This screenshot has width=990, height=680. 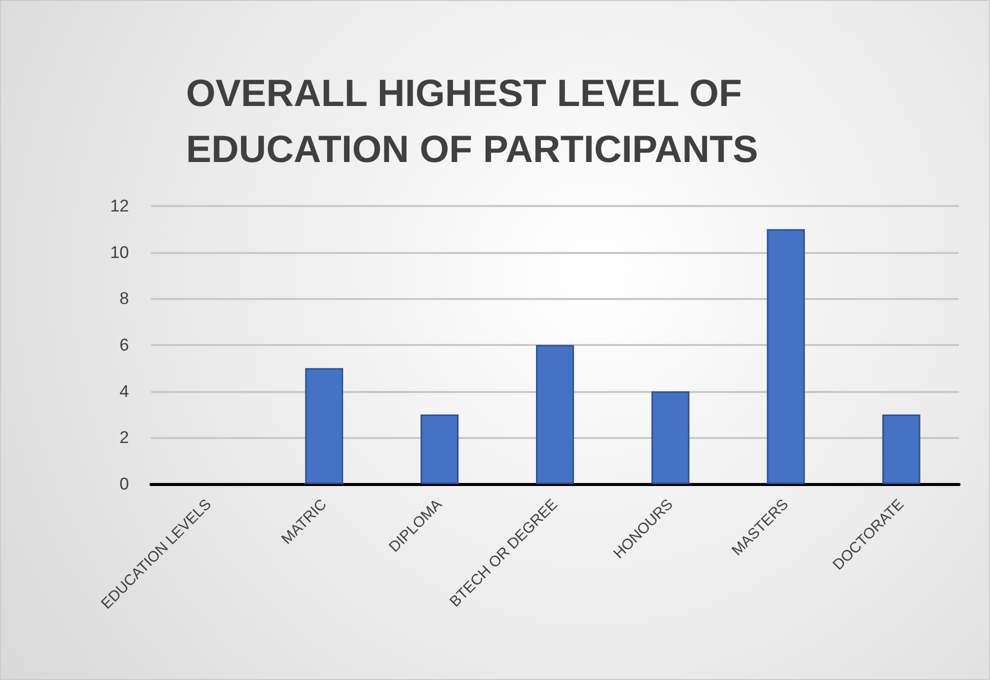 What do you see at coordinates (472, 122) in the screenshot?
I see `chart-title: OVERALL HIGHEST LEVEL OF EDUCATION OF PARTICIPANTS` at bounding box center [472, 122].